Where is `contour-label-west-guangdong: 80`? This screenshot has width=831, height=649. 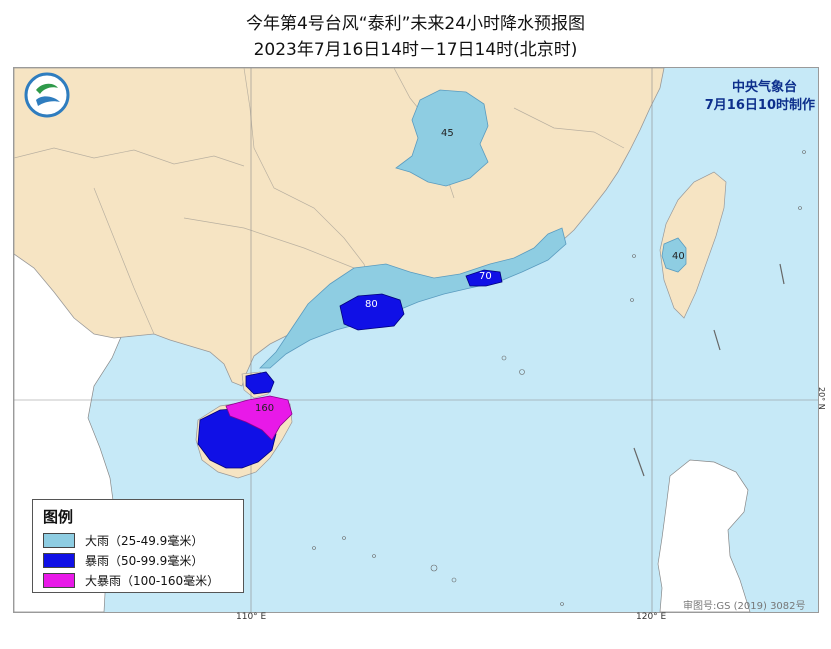
contour-label-west-guangdong: 80 is located at coordinates (371, 304).